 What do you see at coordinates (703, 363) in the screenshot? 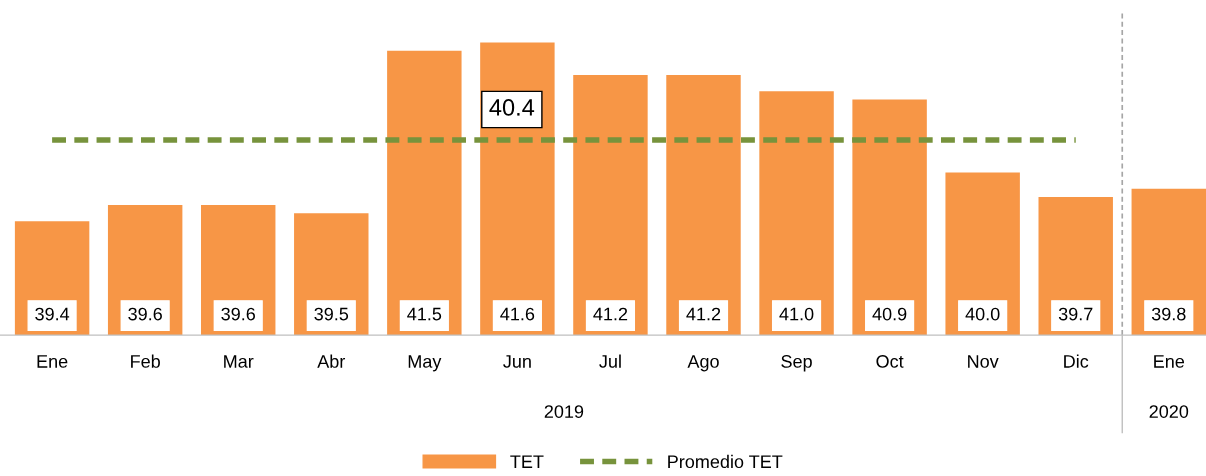
I see `x-tick-label: Ago` at bounding box center [703, 363].